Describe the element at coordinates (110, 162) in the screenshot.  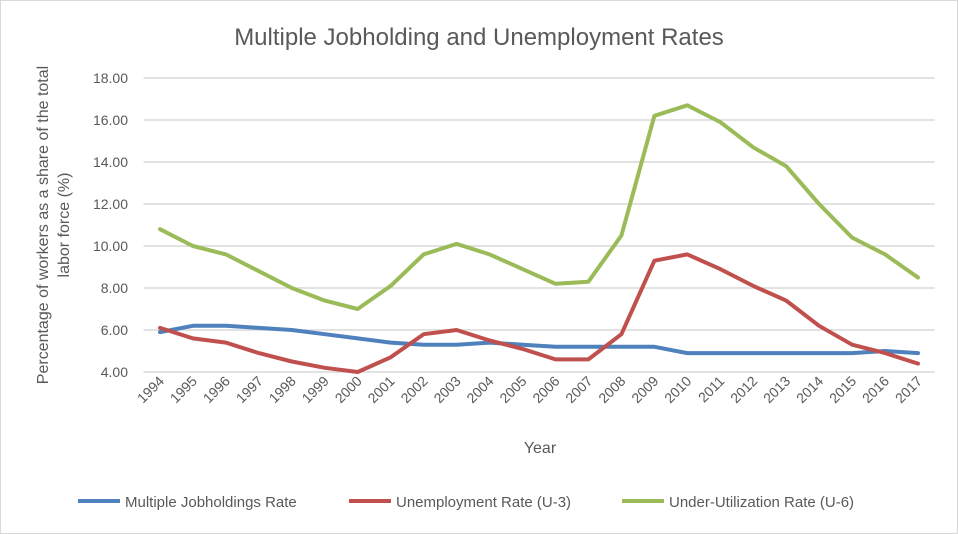
I see `y-tick-label: 14.00` at that location.